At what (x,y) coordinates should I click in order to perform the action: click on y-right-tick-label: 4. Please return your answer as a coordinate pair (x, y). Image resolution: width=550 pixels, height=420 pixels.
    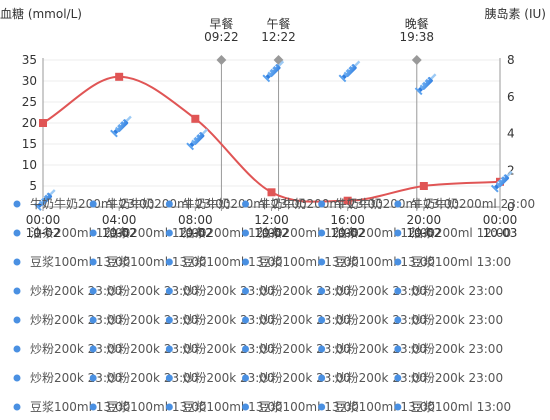
    Looking at the image, I should click on (511, 134).